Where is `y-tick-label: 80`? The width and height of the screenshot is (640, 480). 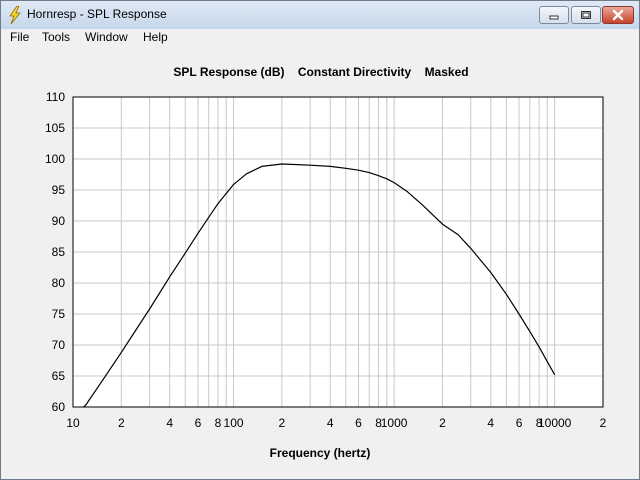 y-tick-label: 80 is located at coordinates (59, 283).